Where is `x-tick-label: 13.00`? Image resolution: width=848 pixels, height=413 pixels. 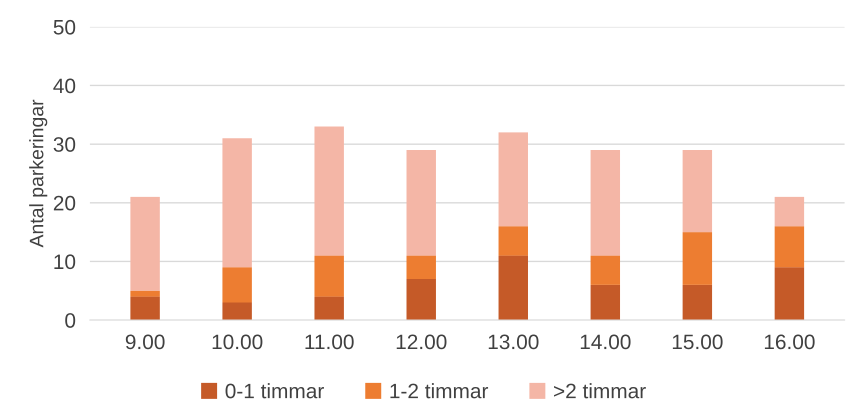
x-tick-label: 13.00 is located at coordinates (513, 342).